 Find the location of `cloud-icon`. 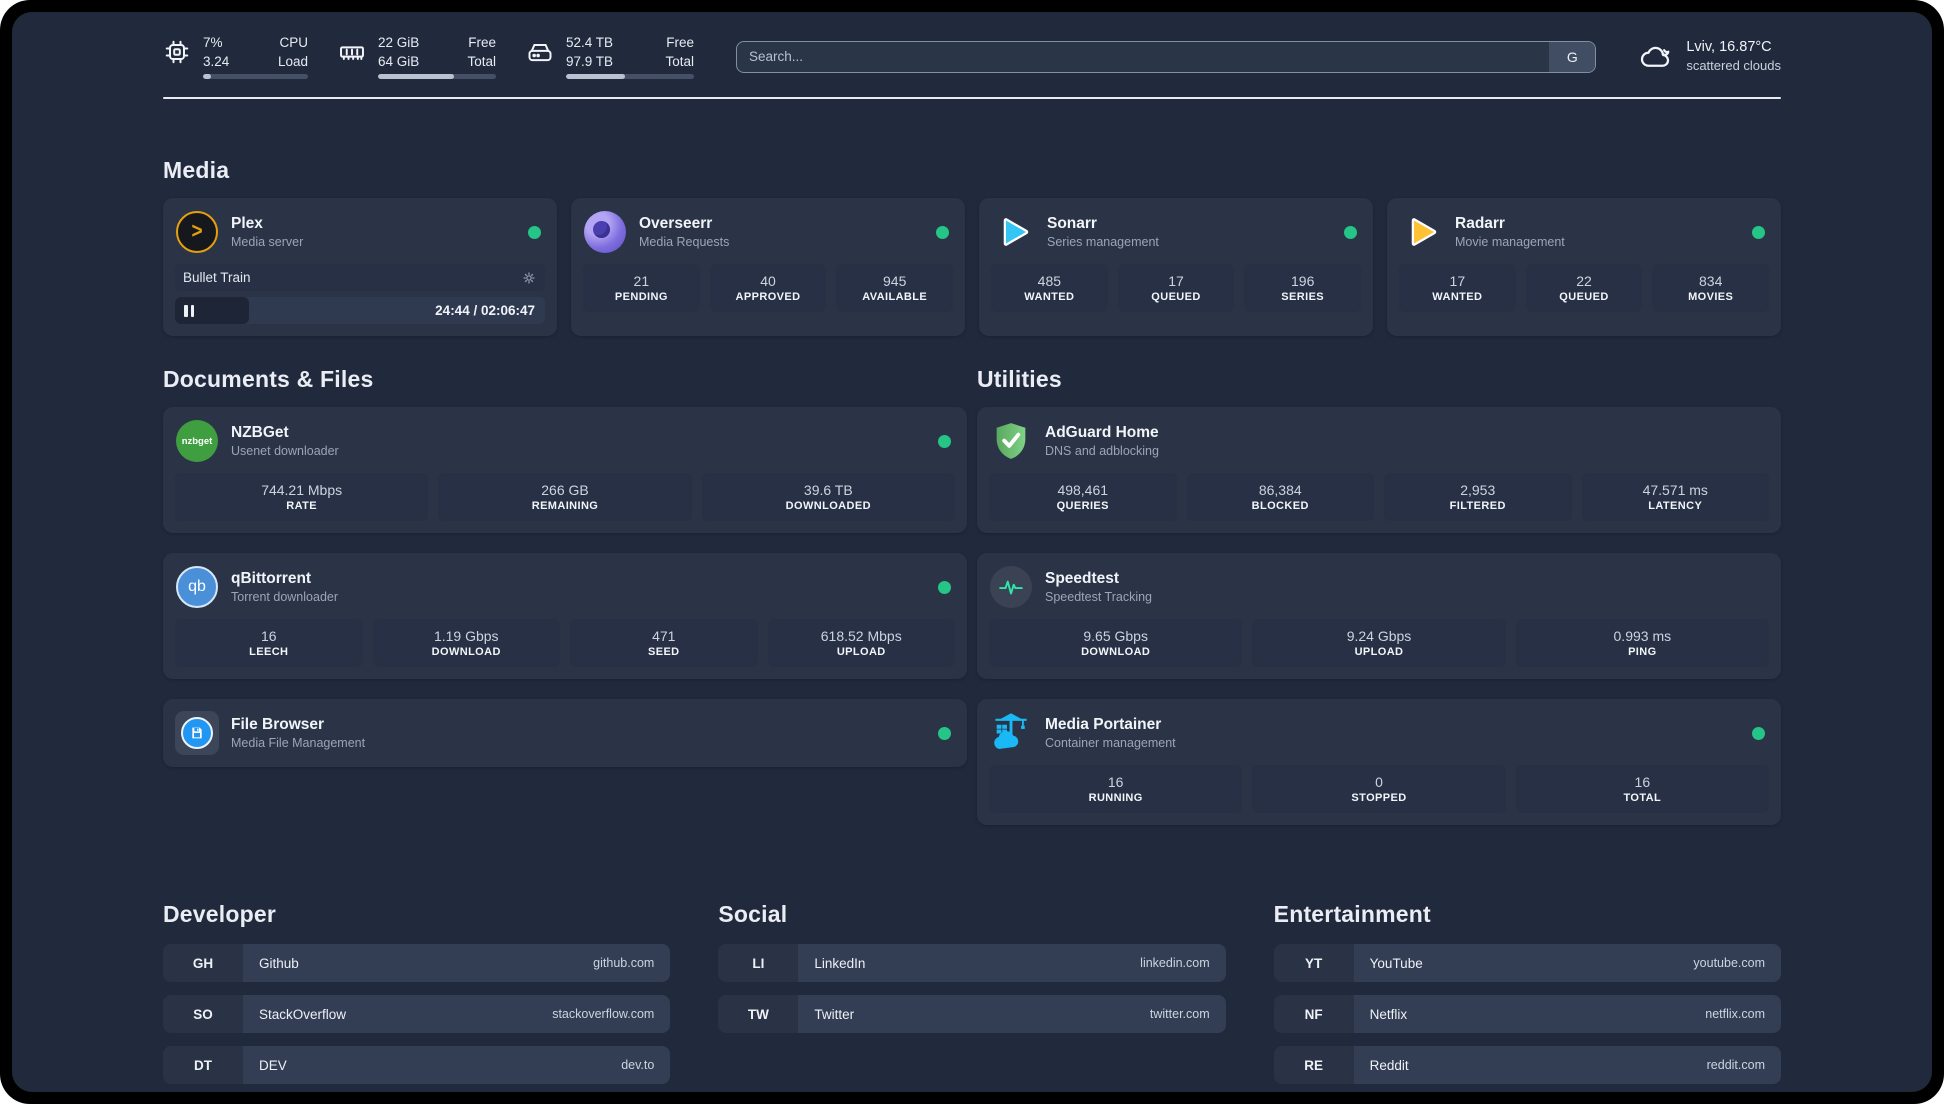

cloud-icon is located at coordinates (1656, 57).